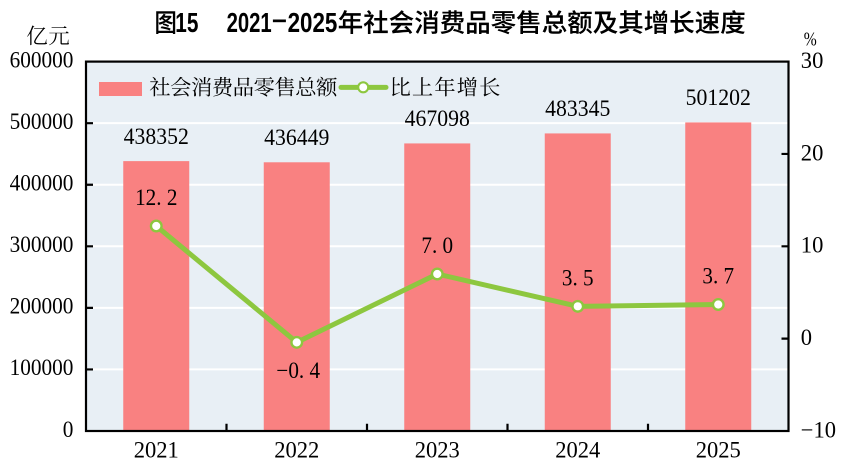  What do you see at coordinates (578, 449) in the screenshot?
I see `svg-text: 2024` at bounding box center [578, 449].